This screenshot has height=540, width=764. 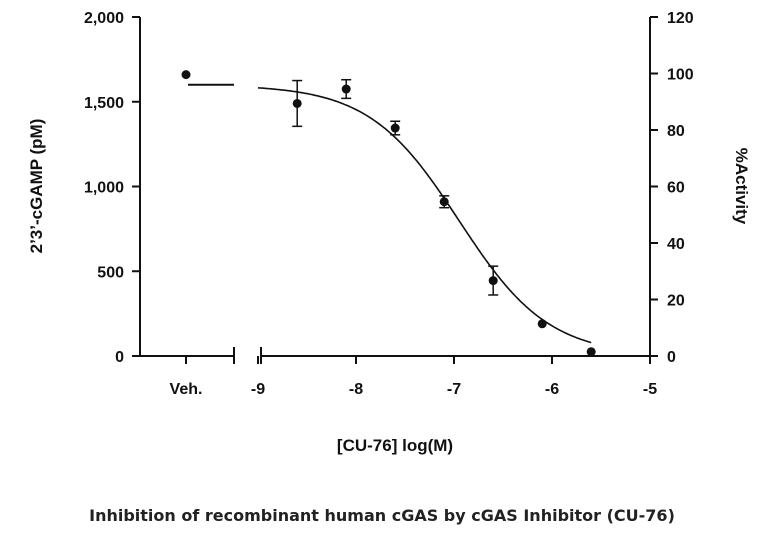 What do you see at coordinates (186, 389) in the screenshot?
I see `vehicle-label: Veh.` at bounding box center [186, 389].